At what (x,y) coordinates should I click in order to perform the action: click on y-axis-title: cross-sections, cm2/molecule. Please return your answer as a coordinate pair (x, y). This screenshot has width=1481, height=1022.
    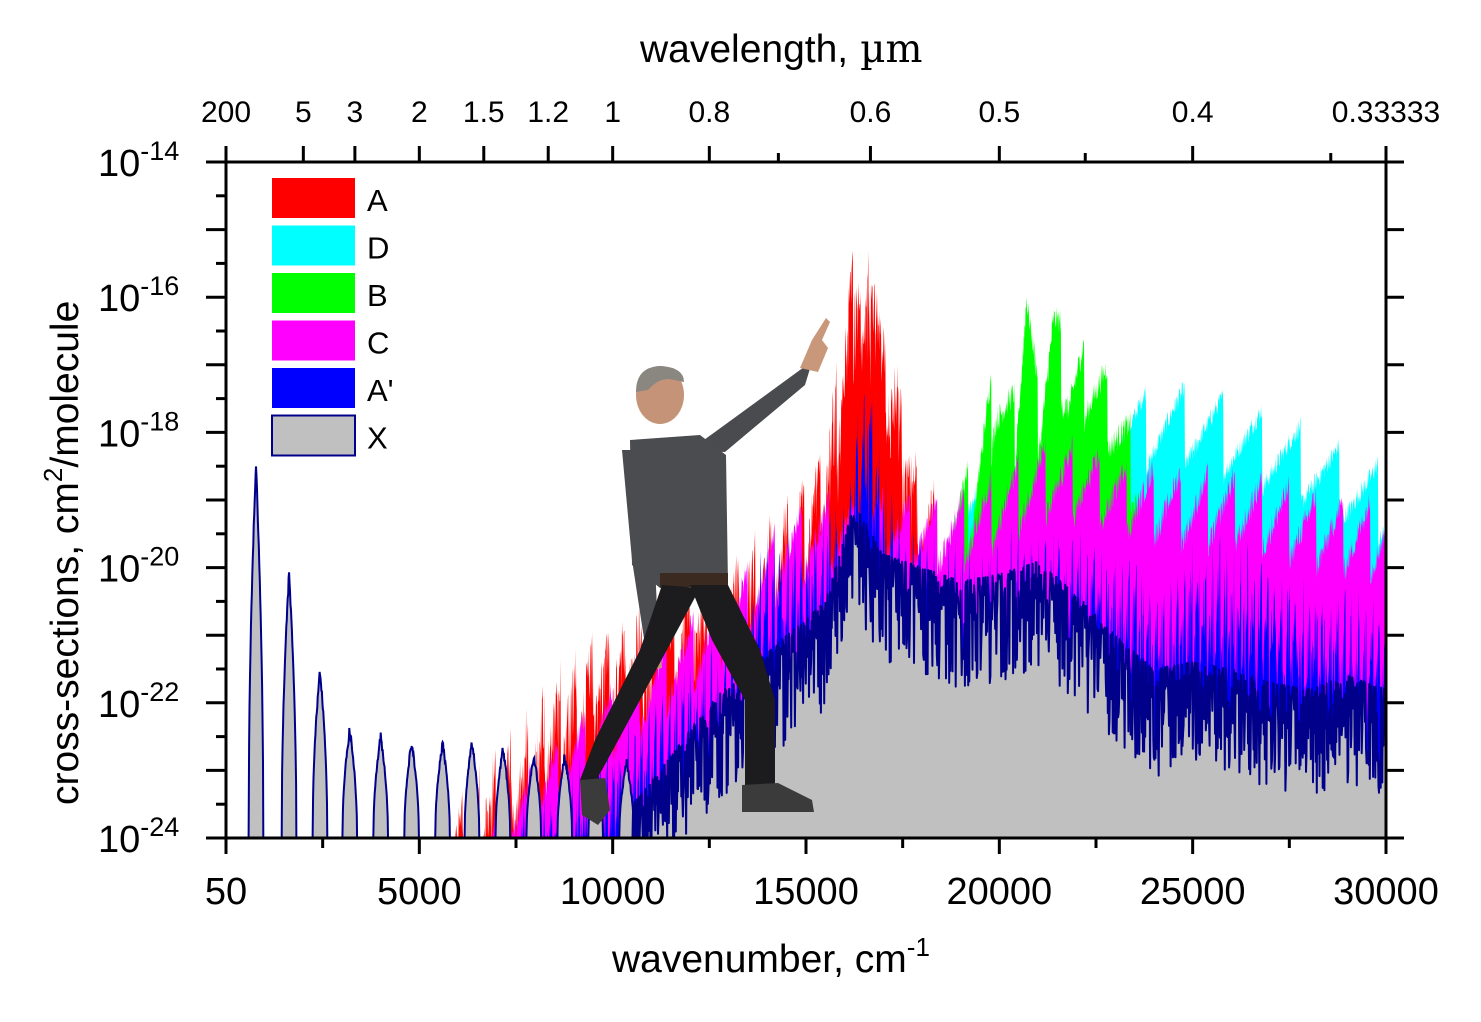
    Looking at the image, I should click on (62, 553).